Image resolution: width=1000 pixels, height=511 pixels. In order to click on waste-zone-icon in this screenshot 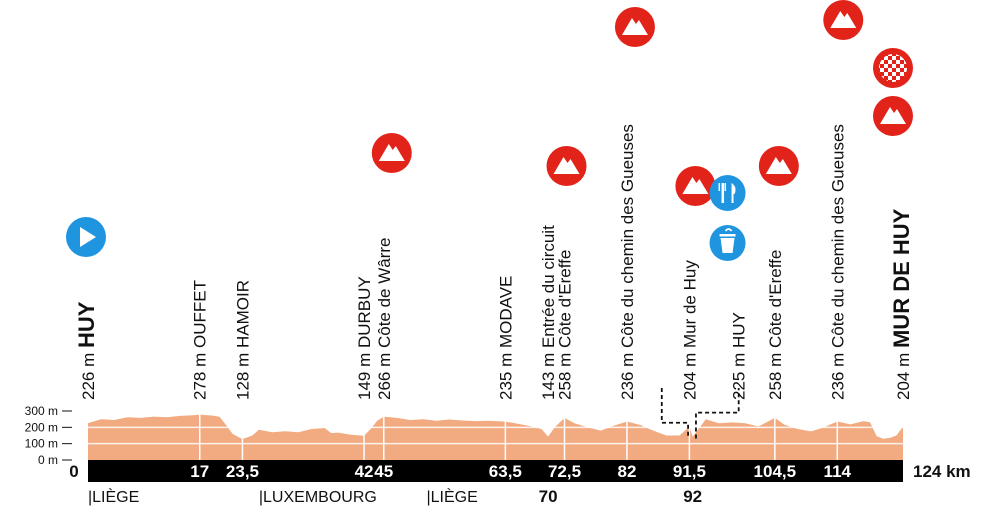, I will do `click(727, 243)`.